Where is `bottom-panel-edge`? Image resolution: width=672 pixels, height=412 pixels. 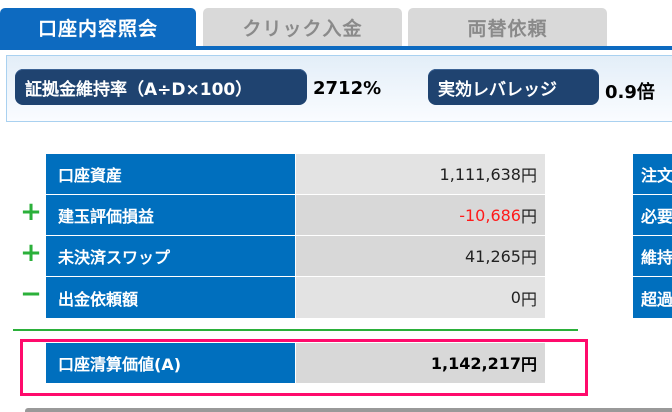
bottom-panel-edge is located at coordinates (348, 410).